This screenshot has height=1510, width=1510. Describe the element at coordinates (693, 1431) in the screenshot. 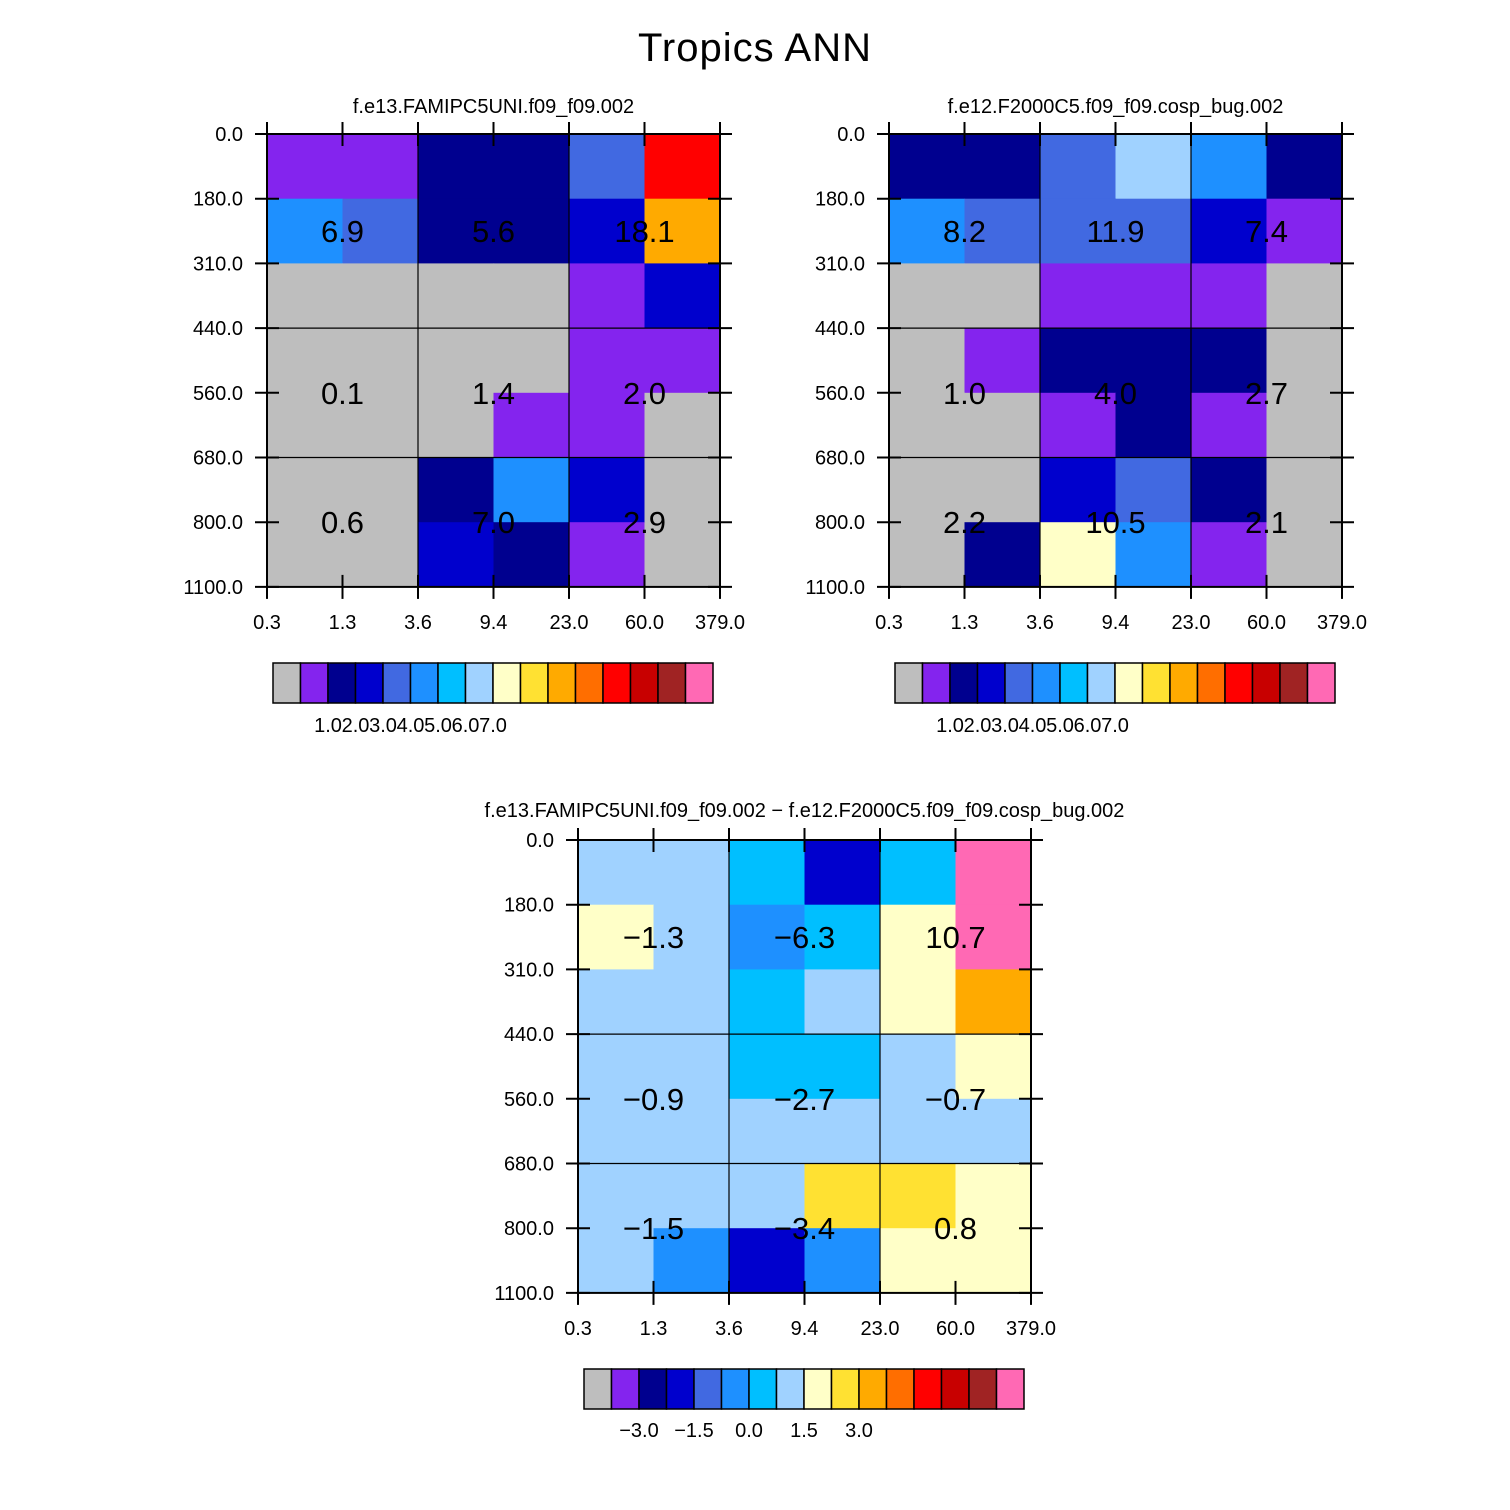

I see `colorbar-tick-label: −1.5` at that location.